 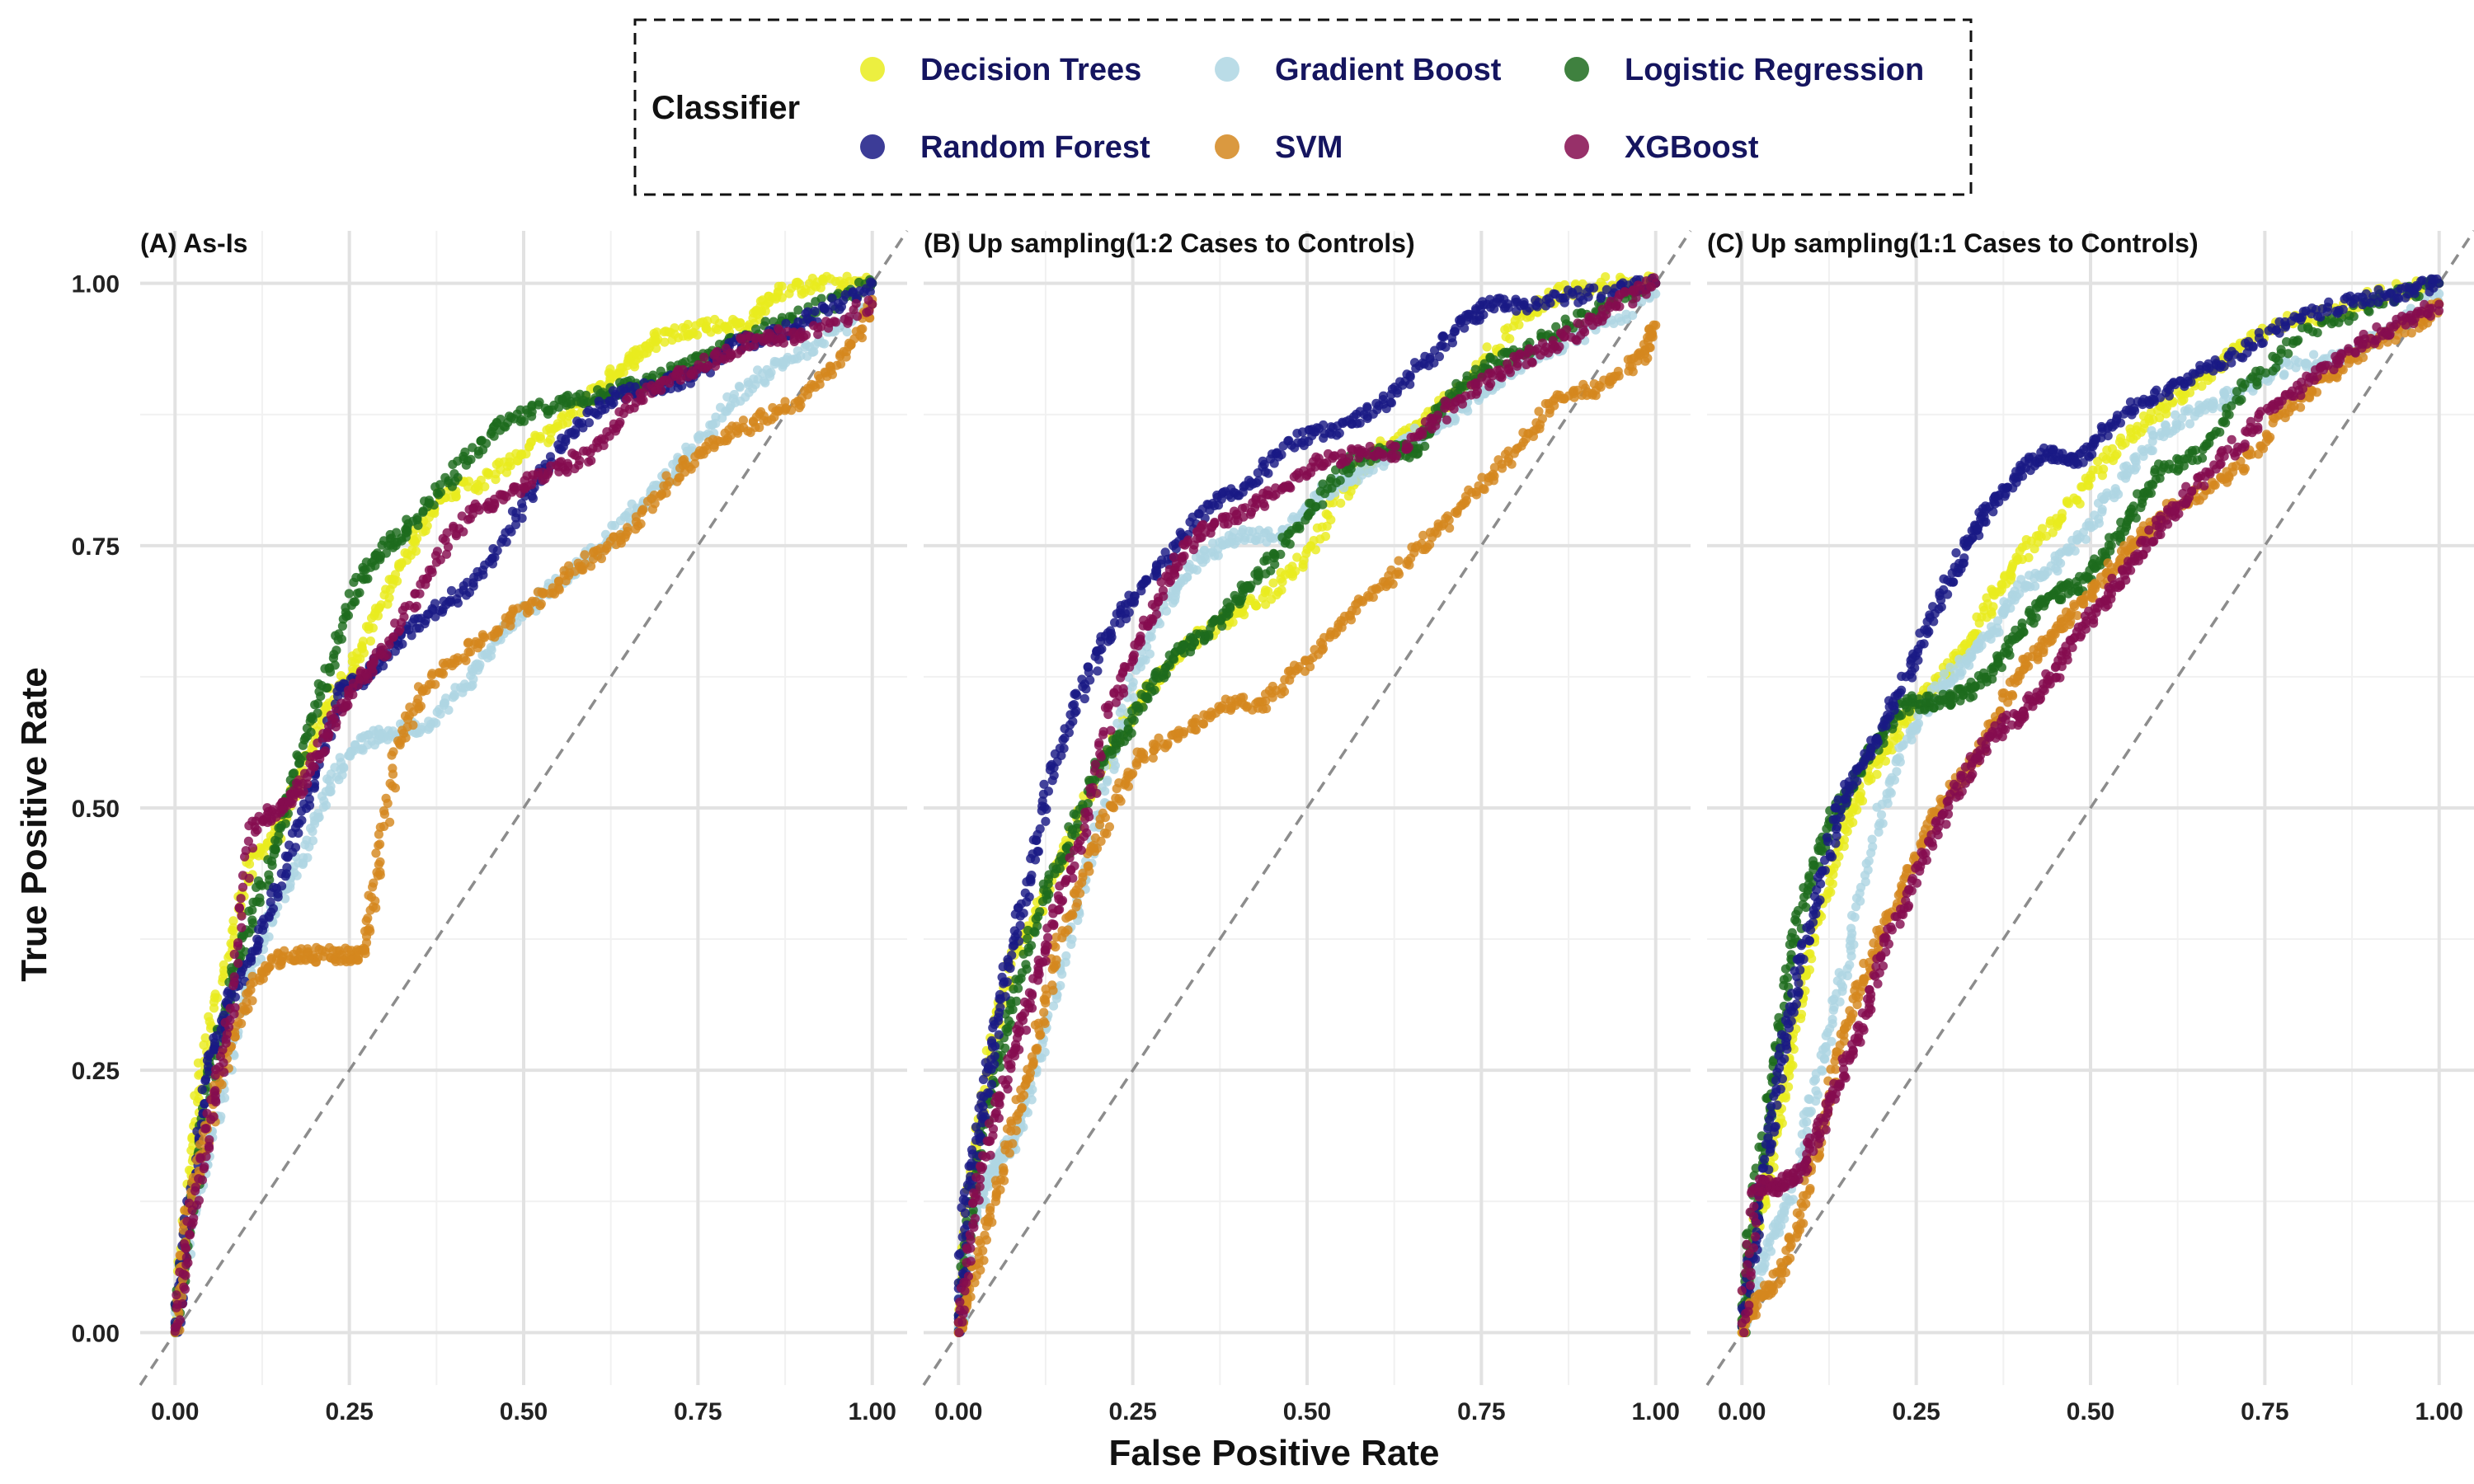 What do you see at coordinates (1169, 243) in the screenshot?
I see `panel-title: (B) Up sampling(1:2 Cases to Controls)` at bounding box center [1169, 243].